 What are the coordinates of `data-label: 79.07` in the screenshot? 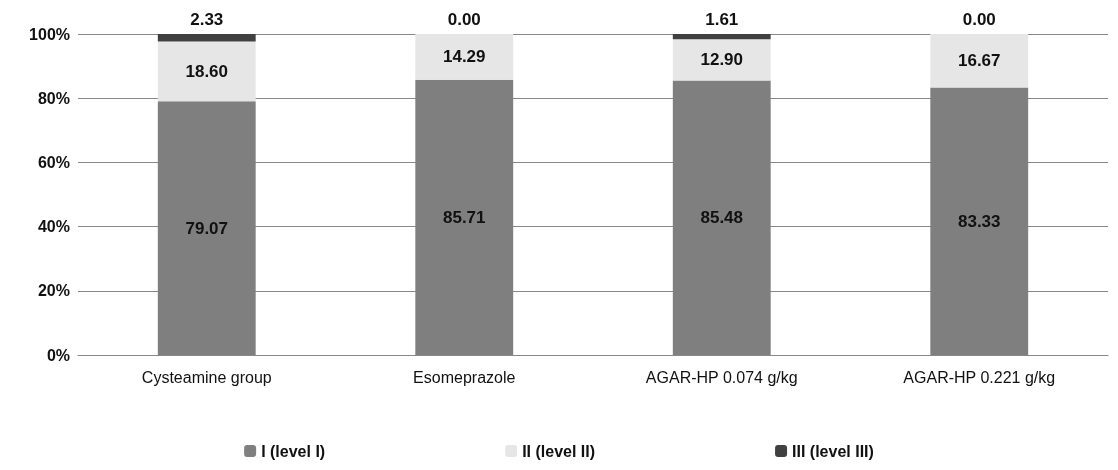 It's located at (207, 228).